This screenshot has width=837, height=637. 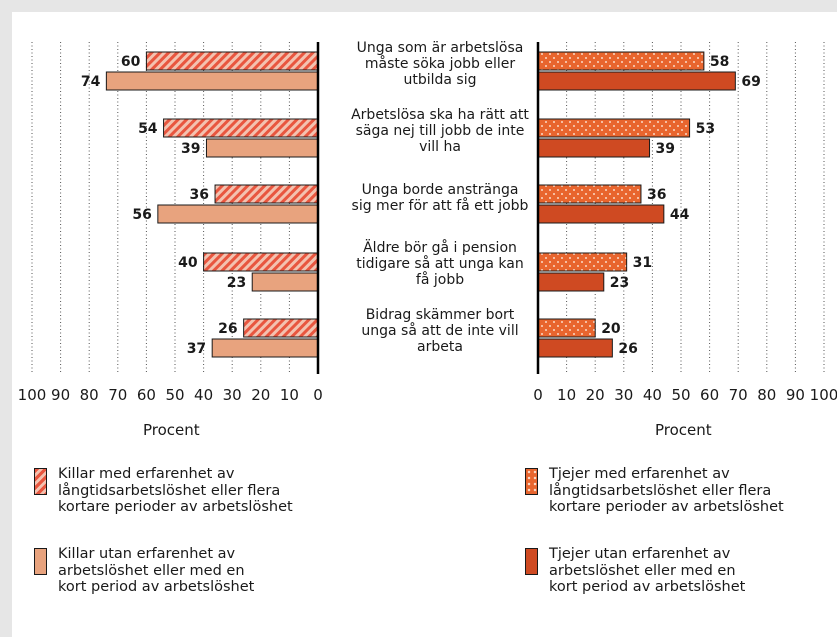 I want to click on bar-right-s0-c0, so click(x=621, y=61).